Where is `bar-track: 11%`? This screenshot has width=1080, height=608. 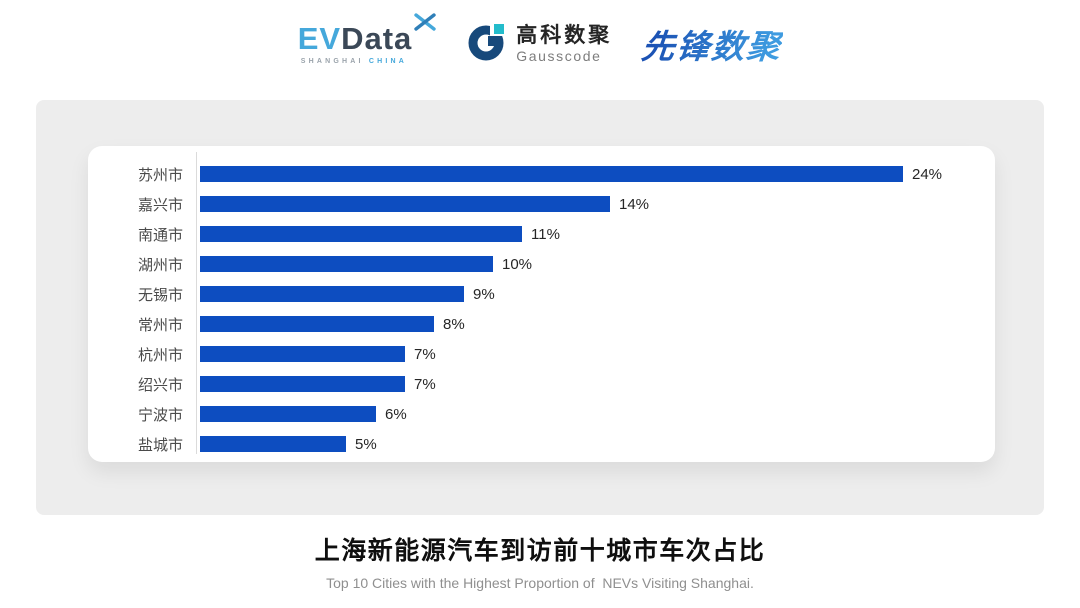 bar-track: 11% is located at coordinates (595, 234).